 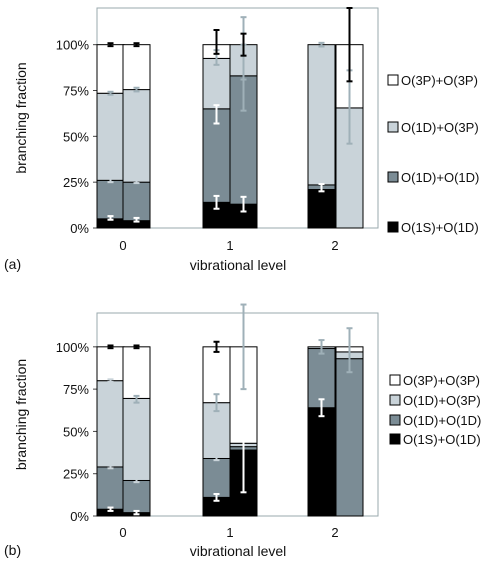 I want to click on legend-entry: O(1D)+O(1D), so click(x=435, y=420).